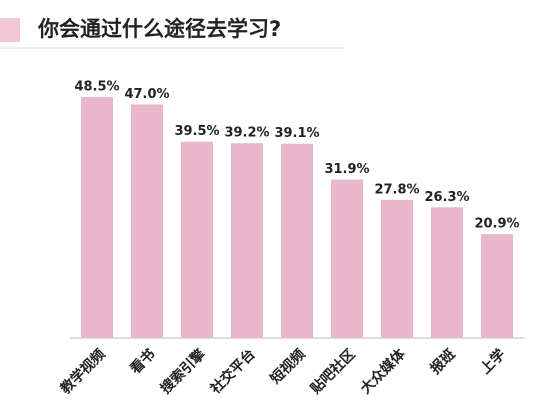  I want to click on x-tick-label: 大众媒体, so click(383, 371).